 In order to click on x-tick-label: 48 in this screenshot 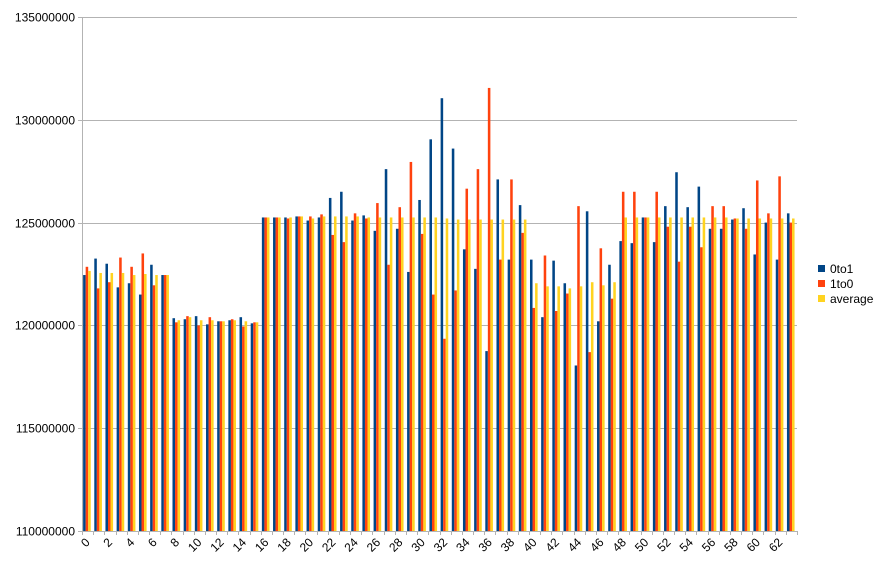, I will do `click(620, 545)`.